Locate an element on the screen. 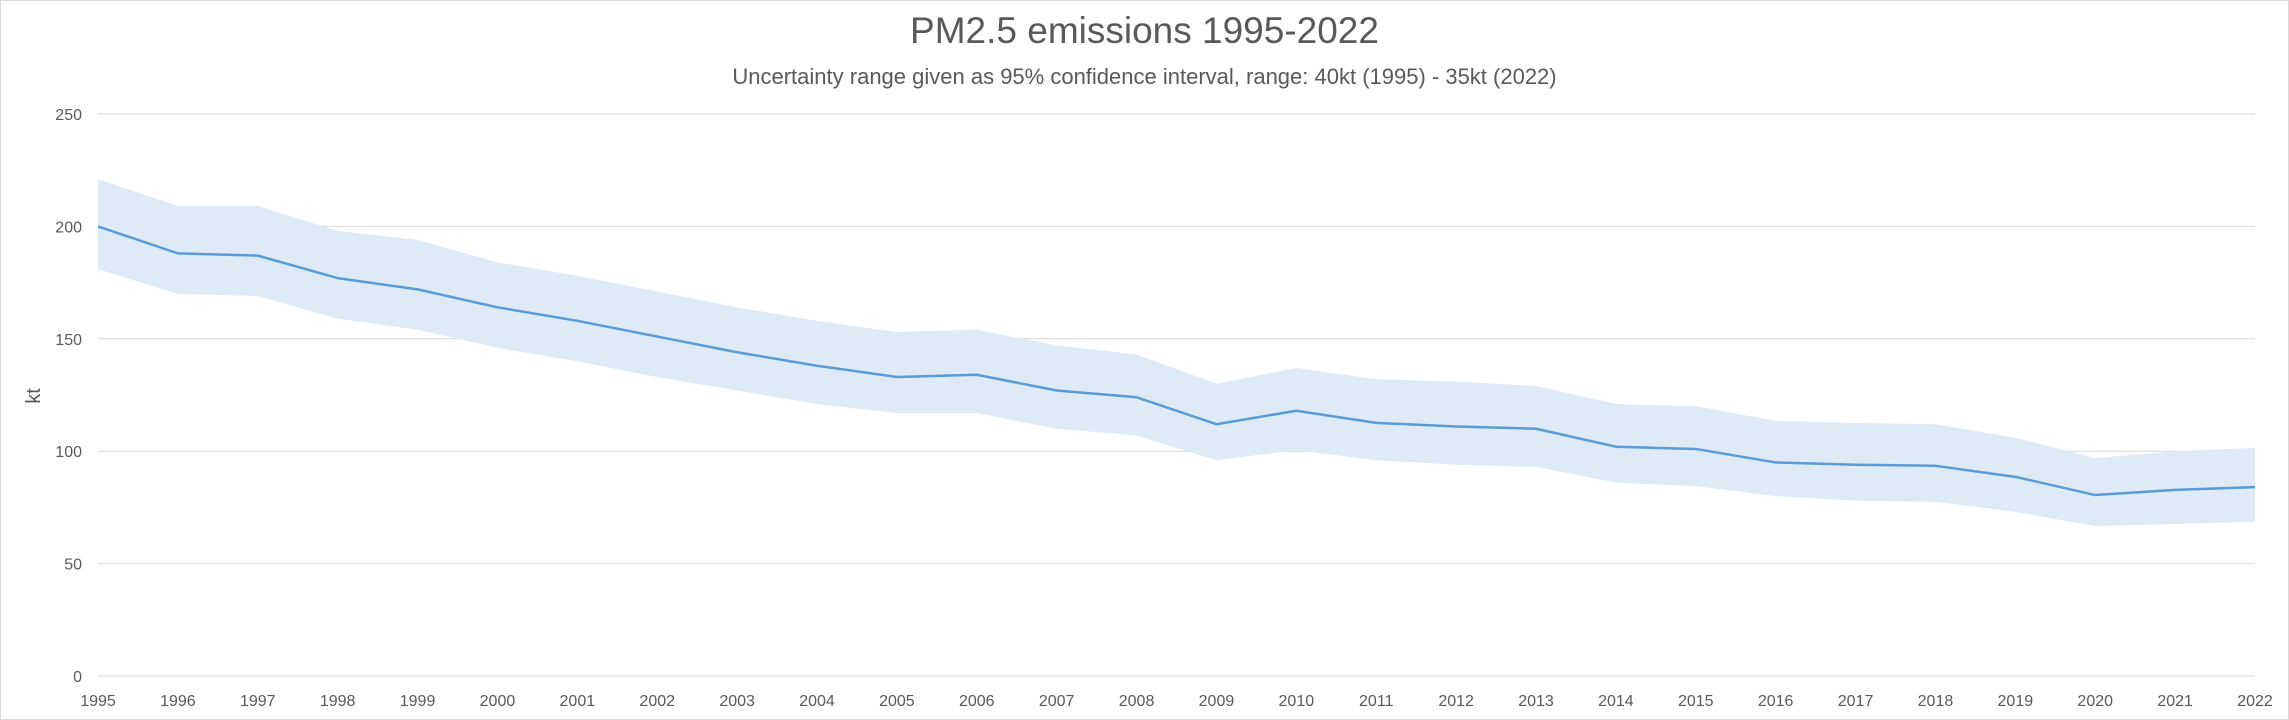 The height and width of the screenshot is (720, 2289). x-tick-label-2012: 2012 is located at coordinates (1456, 701).